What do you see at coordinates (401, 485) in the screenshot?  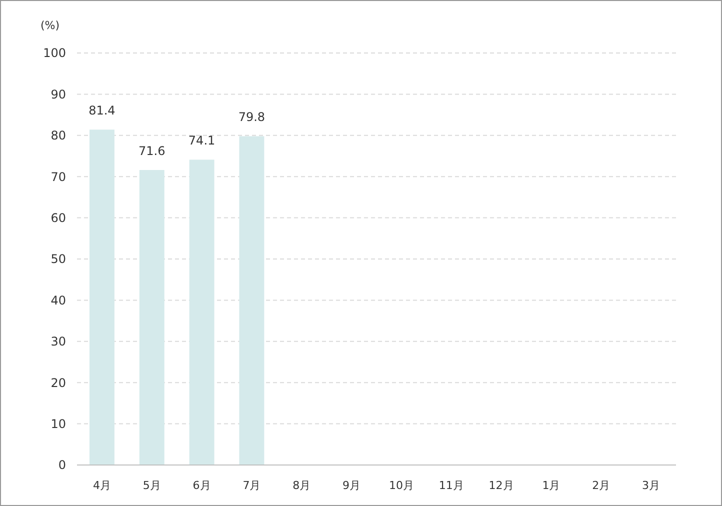 I see `x-tick-label: 10月` at bounding box center [401, 485].